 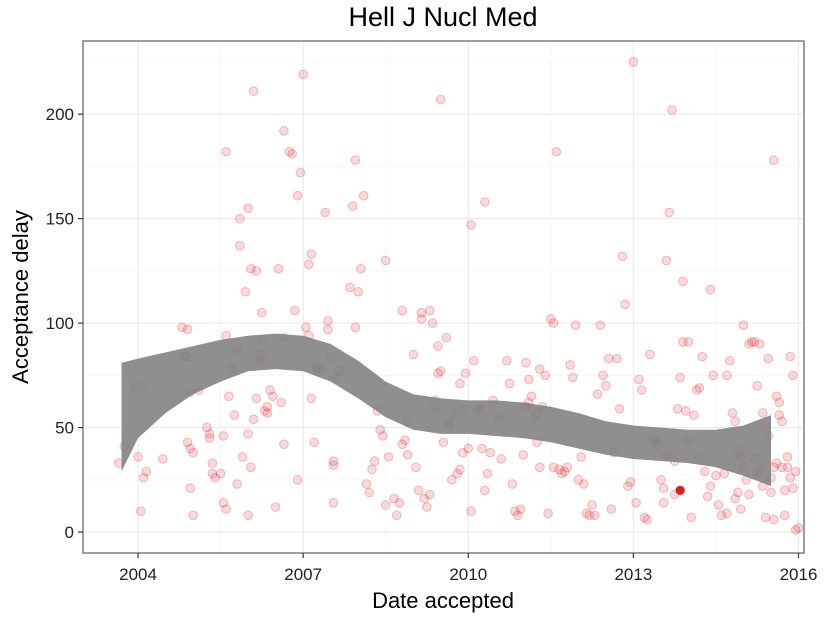 What do you see at coordinates (468, 574) in the screenshot?
I see `x-tick-label: 2010` at bounding box center [468, 574].